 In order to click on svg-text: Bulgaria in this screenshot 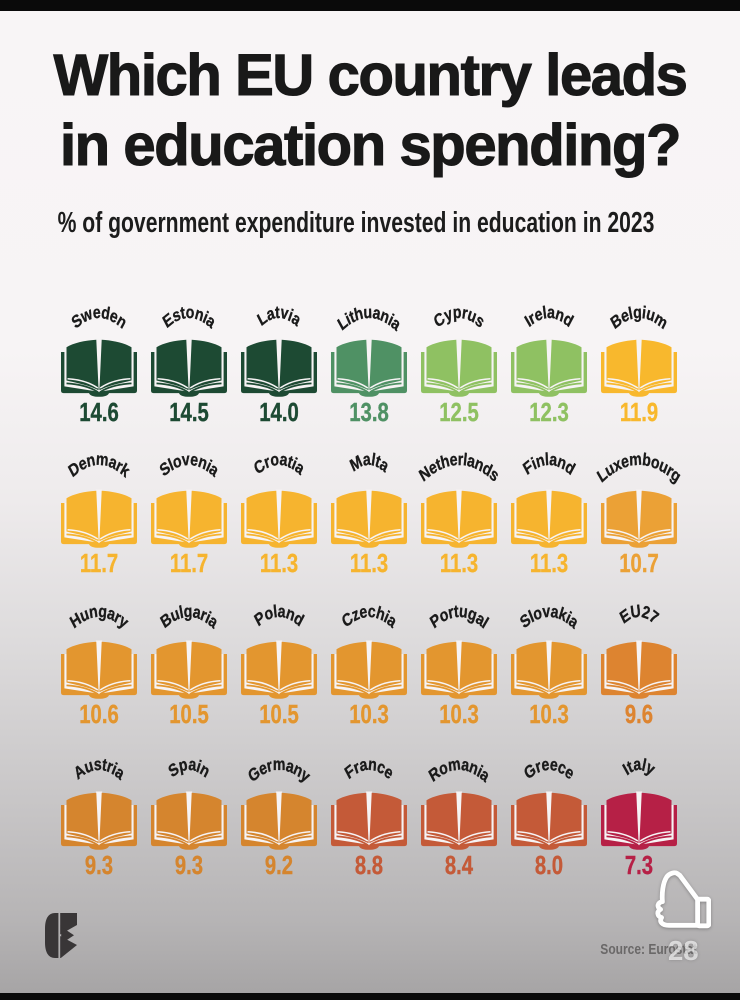, I will do `click(189, 617)`.